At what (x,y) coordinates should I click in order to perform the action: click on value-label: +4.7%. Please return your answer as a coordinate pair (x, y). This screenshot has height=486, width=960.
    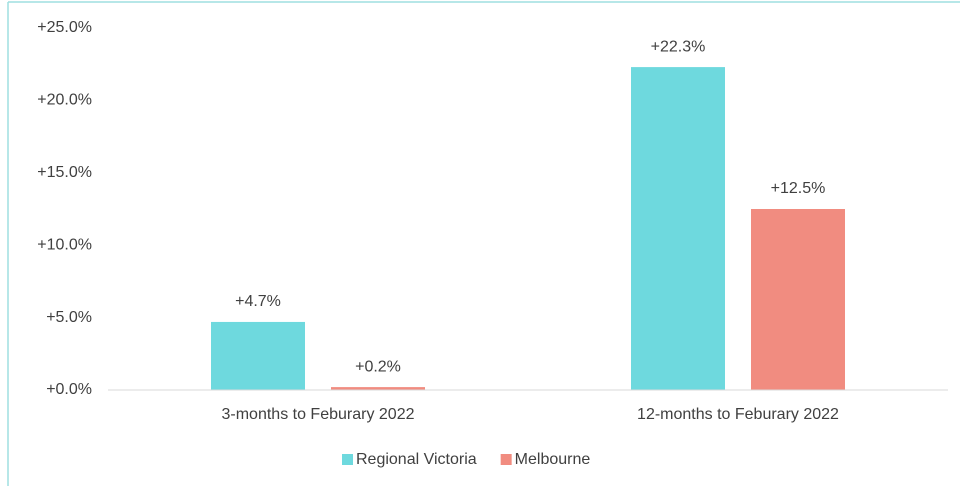
    Looking at the image, I should click on (258, 301).